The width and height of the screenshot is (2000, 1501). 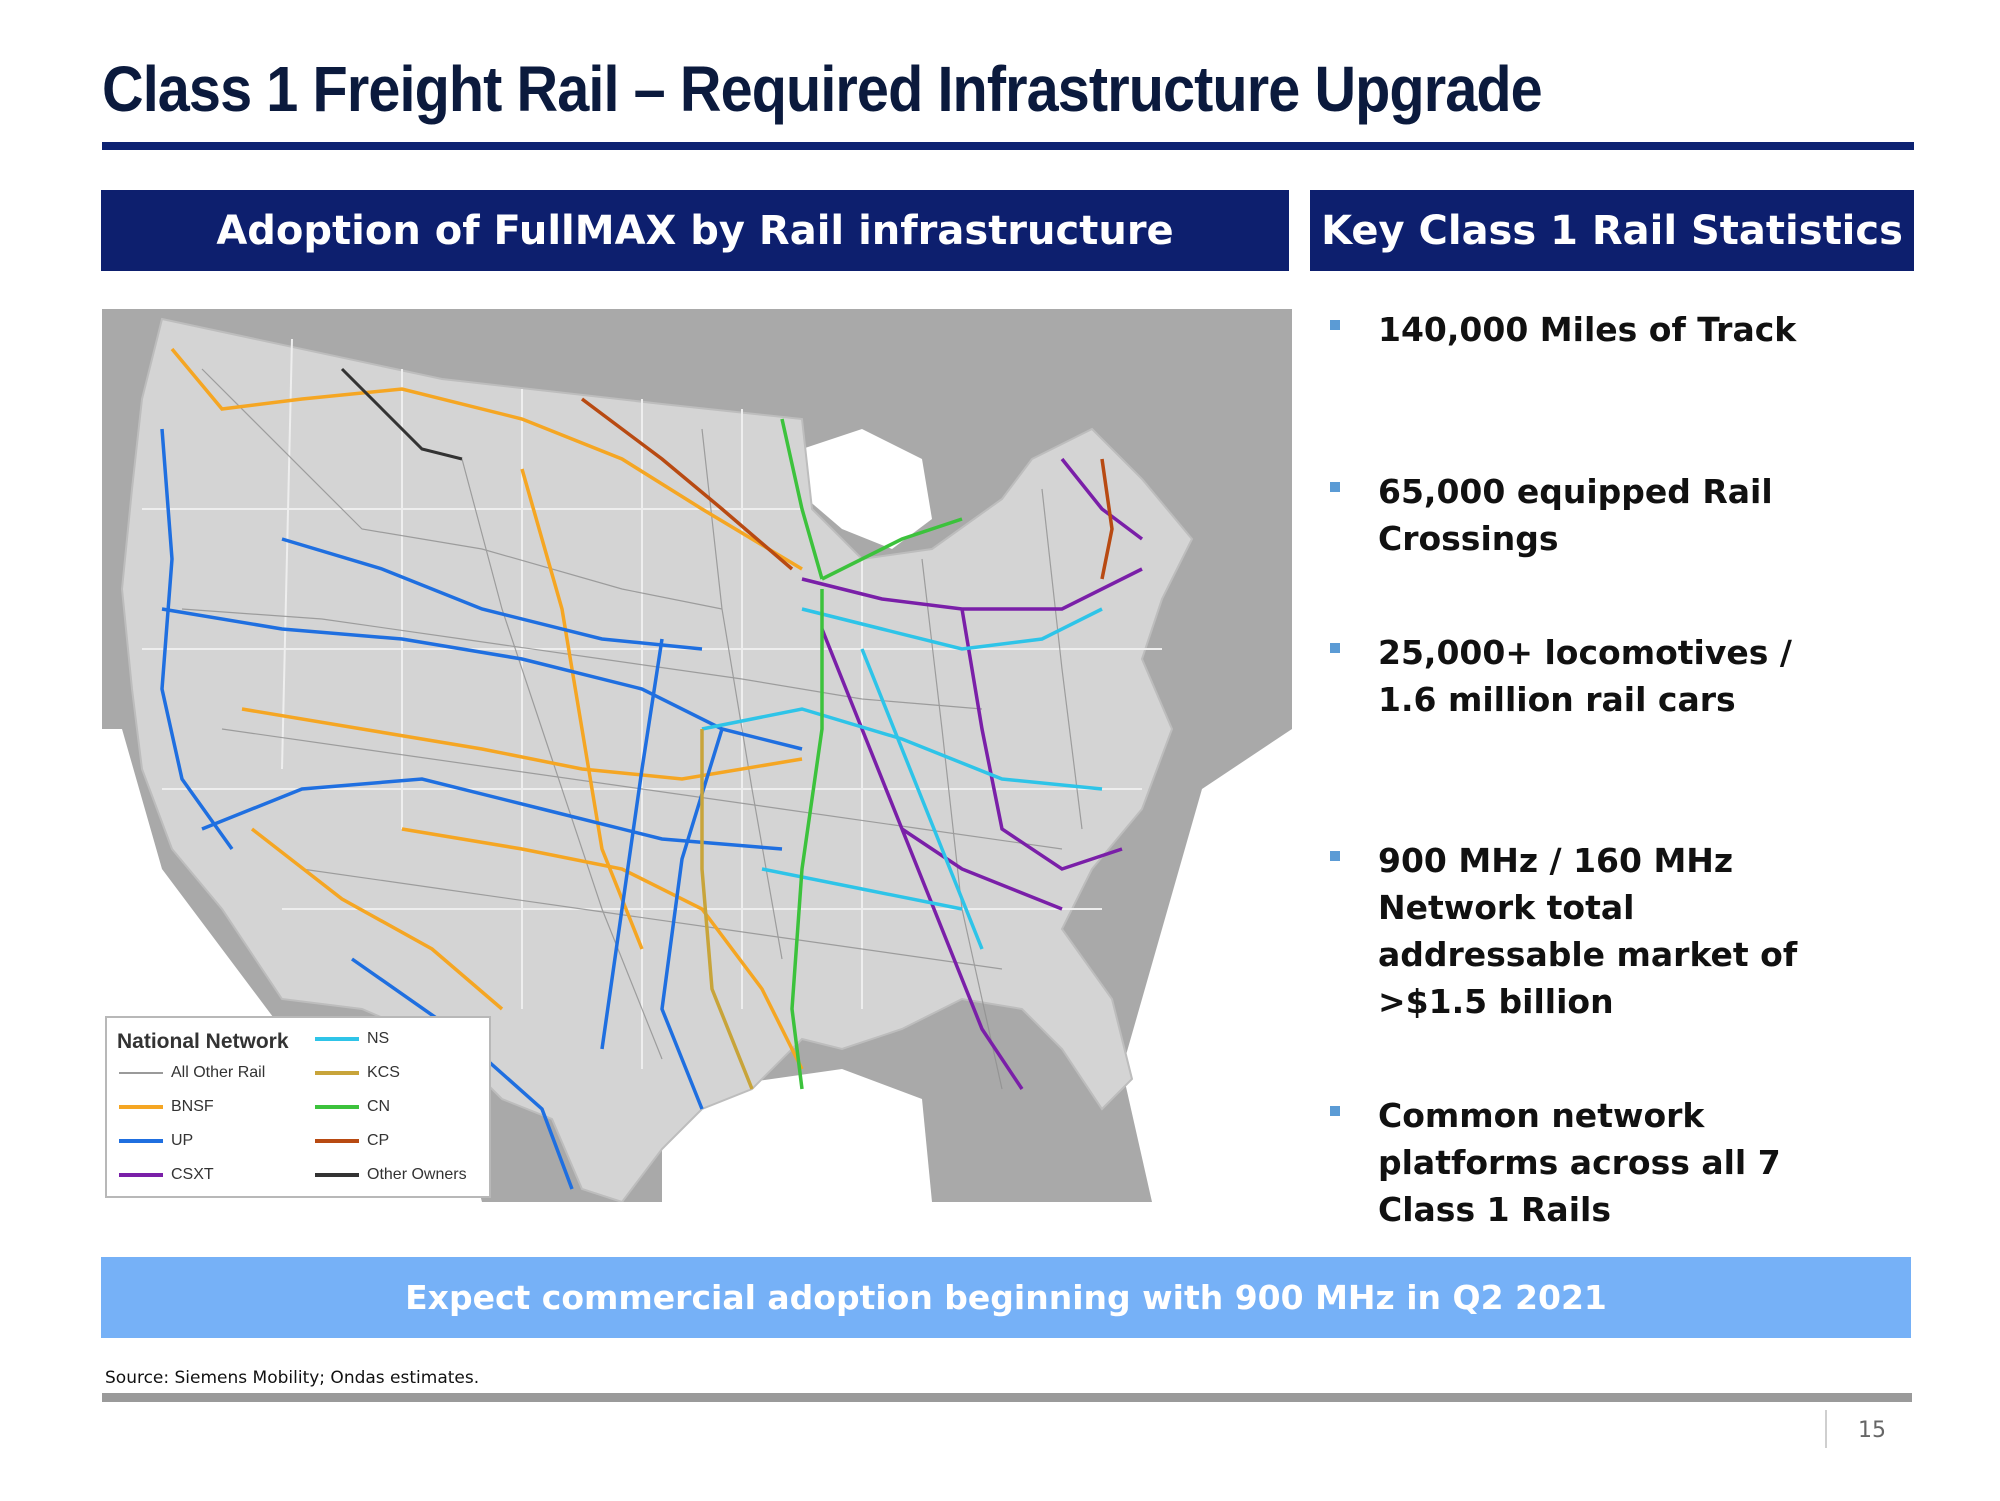 I want to click on legend-title: National Network, so click(x=203, y=1041).